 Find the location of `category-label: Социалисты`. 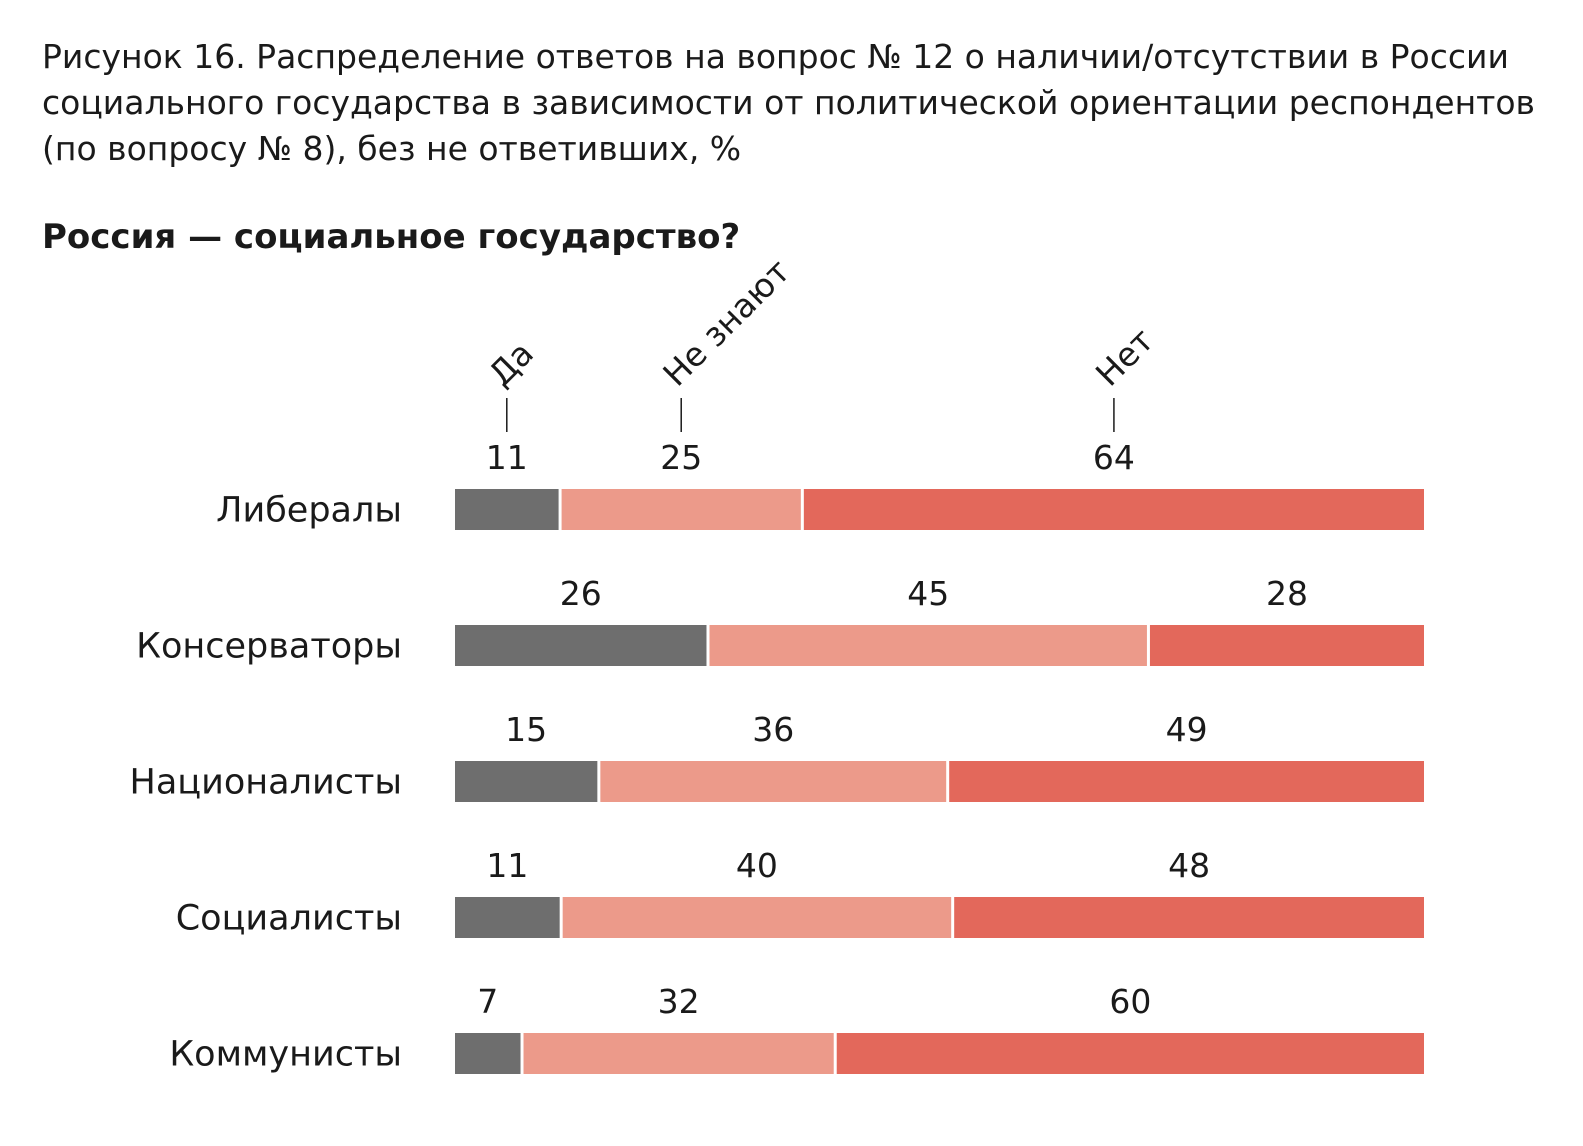

category-label: Социалисты is located at coordinates (289, 919).